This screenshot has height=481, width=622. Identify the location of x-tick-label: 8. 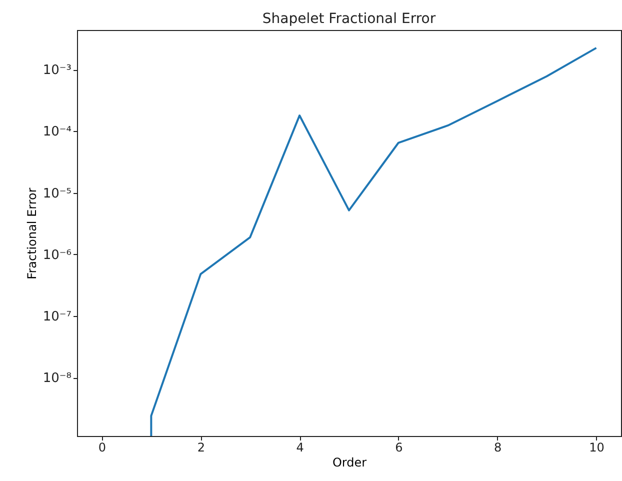
(498, 447).